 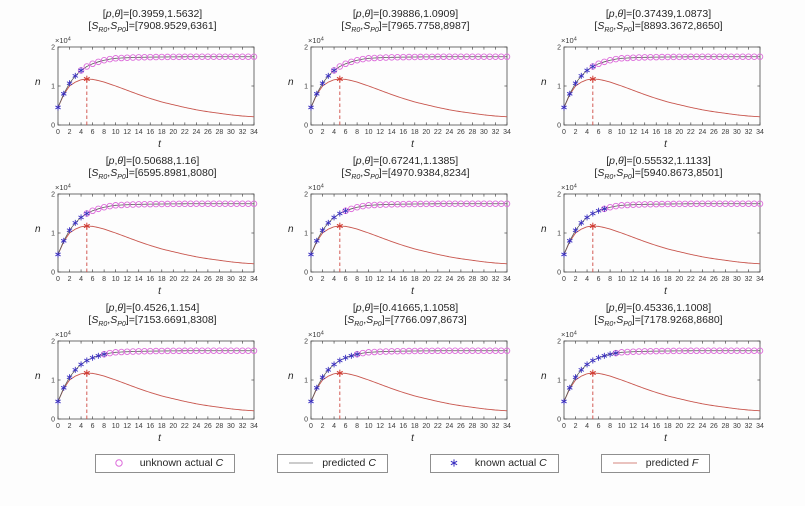 I want to click on axes-box, so click(x=156, y=86).